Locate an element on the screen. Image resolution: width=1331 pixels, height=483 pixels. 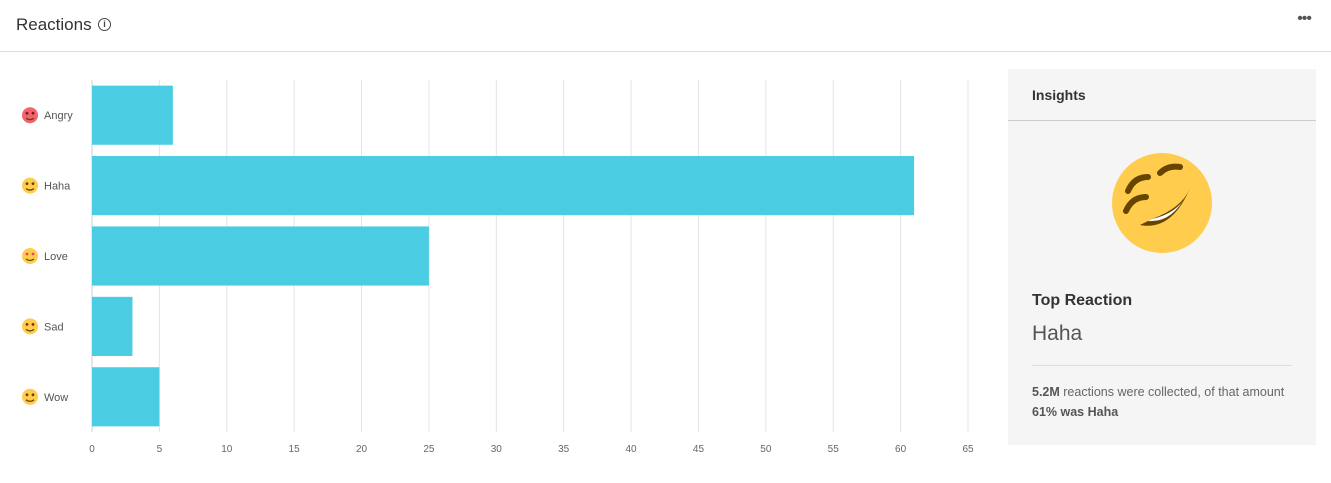
y-category-label: Love is located at coordinates (56, 257).